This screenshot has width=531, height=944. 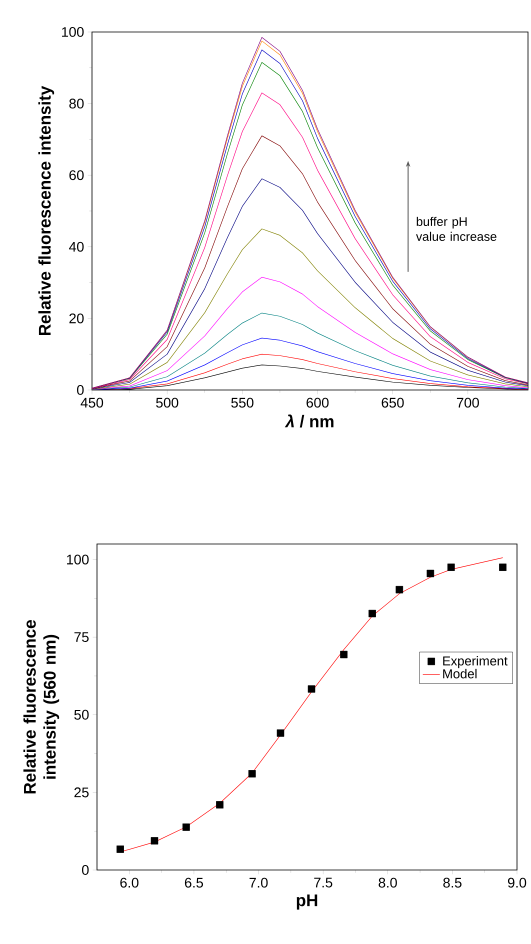 What do you see at coordinates (76, 247) in the screenshot?
I see `y-tick-label: 40` at bounding box center [76, 247].